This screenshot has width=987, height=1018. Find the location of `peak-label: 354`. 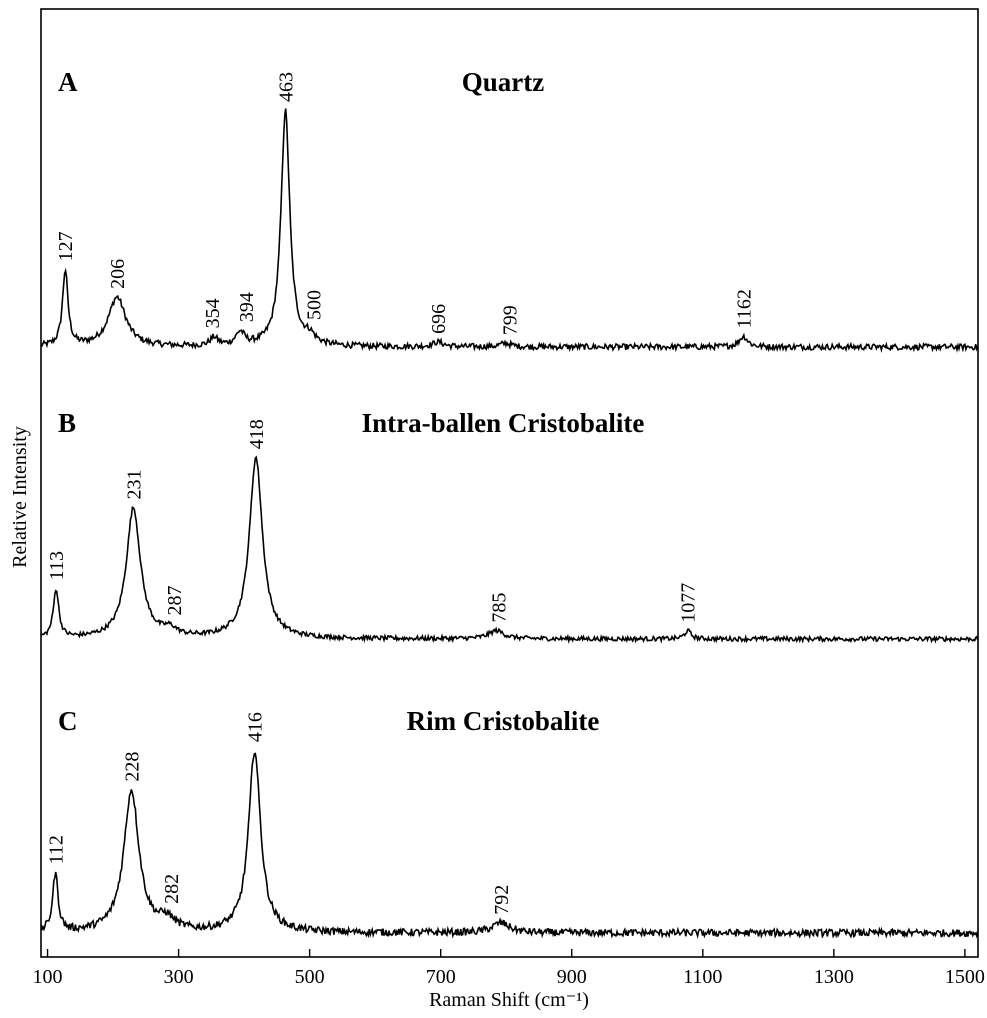

peak-label: 354 is located at coordinates (213, 313).